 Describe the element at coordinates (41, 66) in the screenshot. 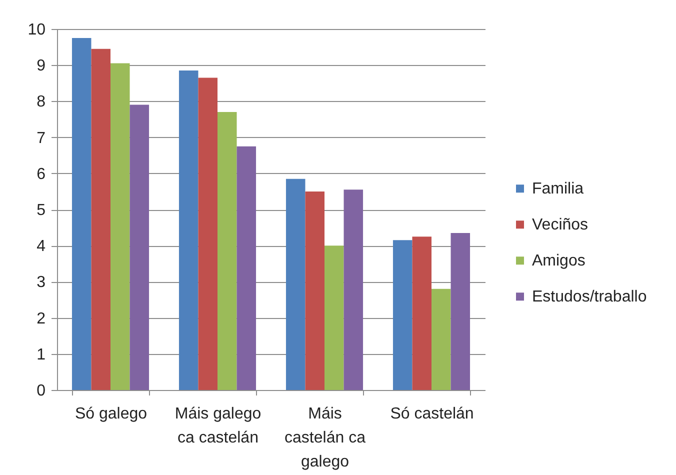

I see `y-tick-label: 9` at that location.